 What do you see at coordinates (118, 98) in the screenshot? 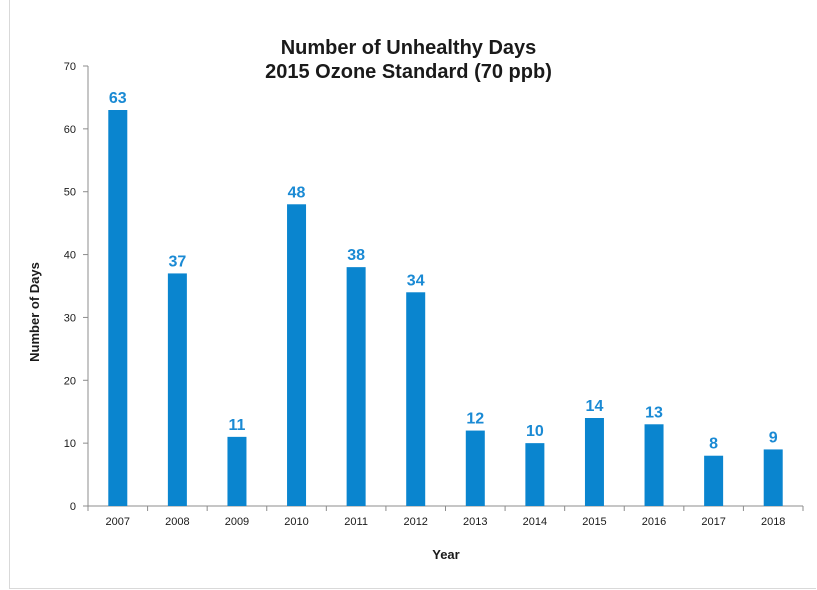
I see `data-label: 63` at bounding box center [118, 98].